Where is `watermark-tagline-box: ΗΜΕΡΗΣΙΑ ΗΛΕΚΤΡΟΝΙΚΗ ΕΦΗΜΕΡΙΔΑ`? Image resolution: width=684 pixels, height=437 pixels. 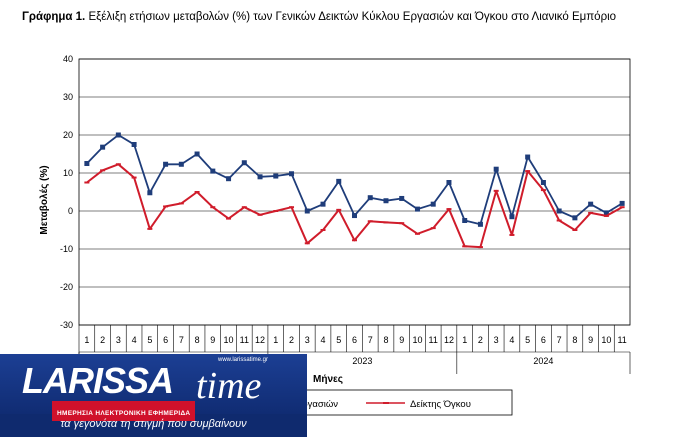
watermark-tagline-box: ΗΜΕΡΗΣΙΑ ΗΛΕΚΤΡΟΝΙΚΗ ΕΦΗΜΕΡΙΔΑ is located at coordinates (124, 411).